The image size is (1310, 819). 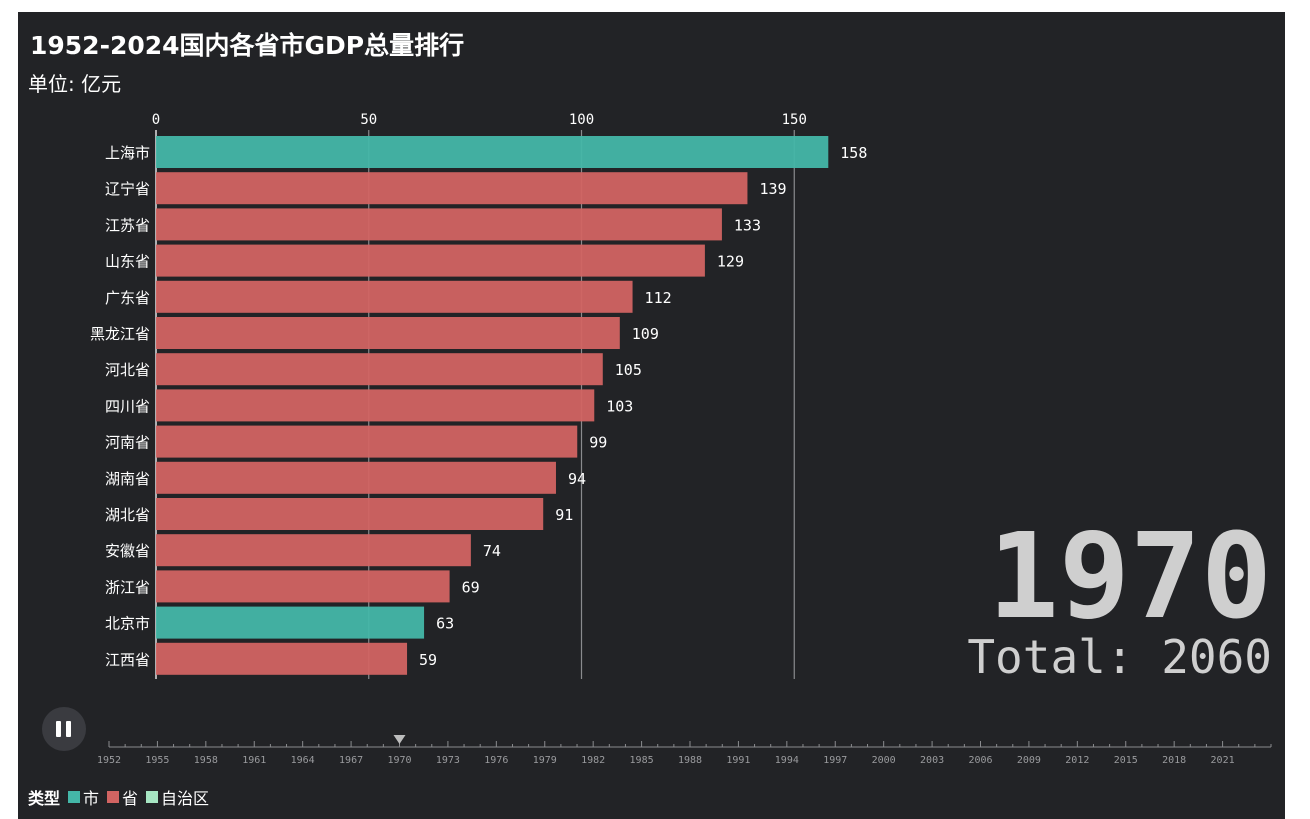 I want to click on category-label: 河北省, so click(x=127, y=370).